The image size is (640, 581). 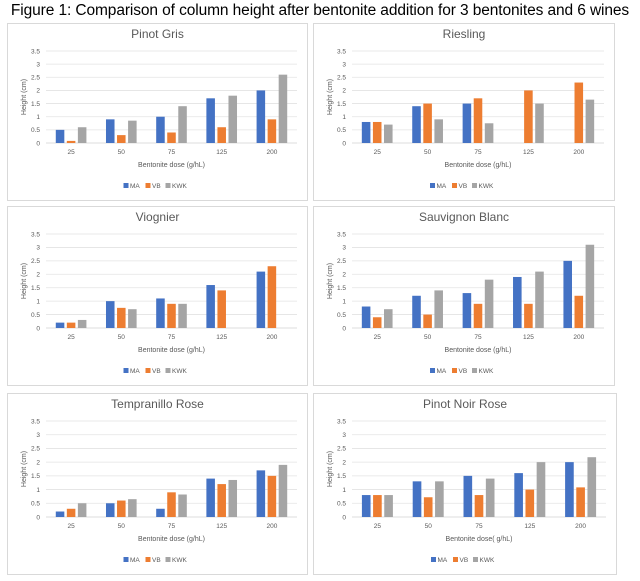 I want to click on chart-title: Pinot Gris, so click(x=157, y=34).